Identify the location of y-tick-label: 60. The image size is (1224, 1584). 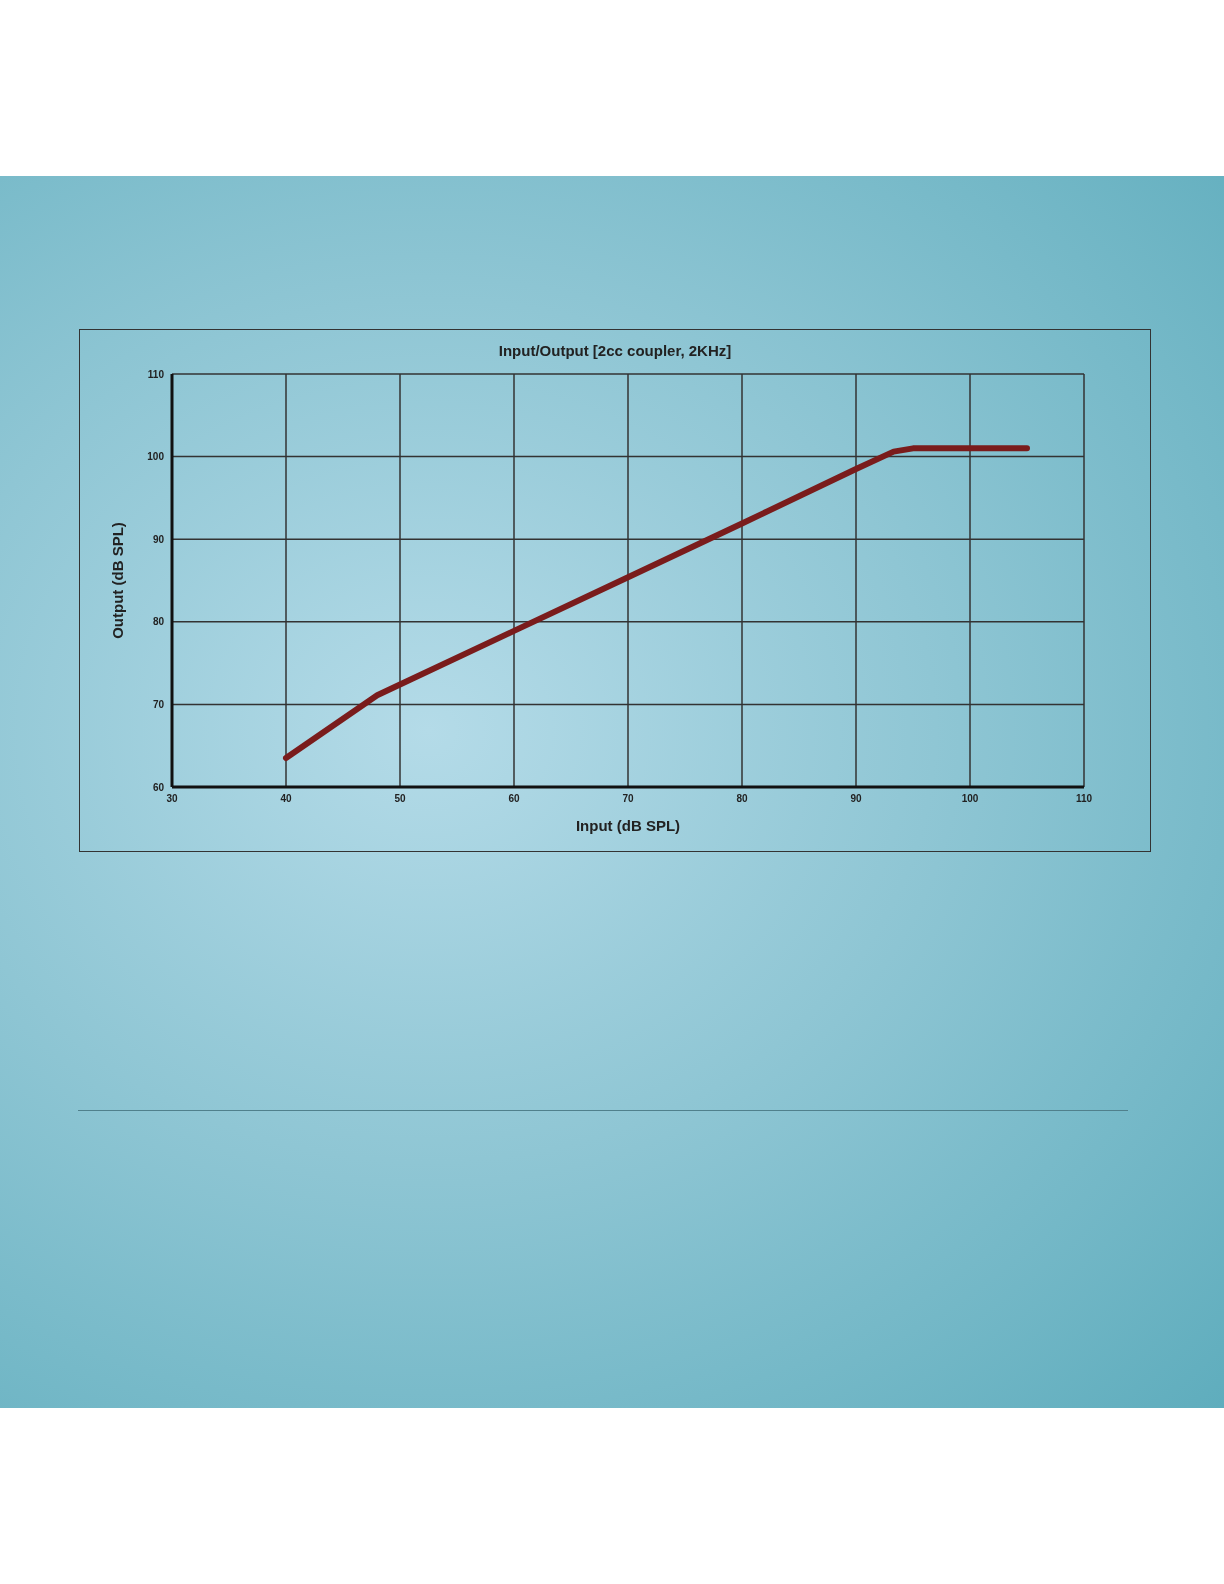
(158, 787).